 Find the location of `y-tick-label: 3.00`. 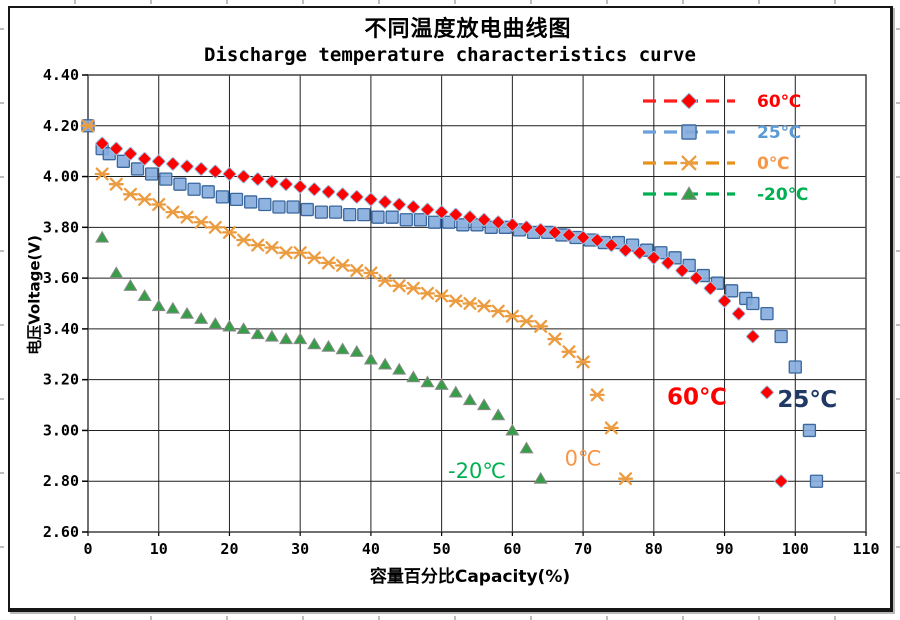

y-tick-label: 3.00 is located at coordinates (61, 430).